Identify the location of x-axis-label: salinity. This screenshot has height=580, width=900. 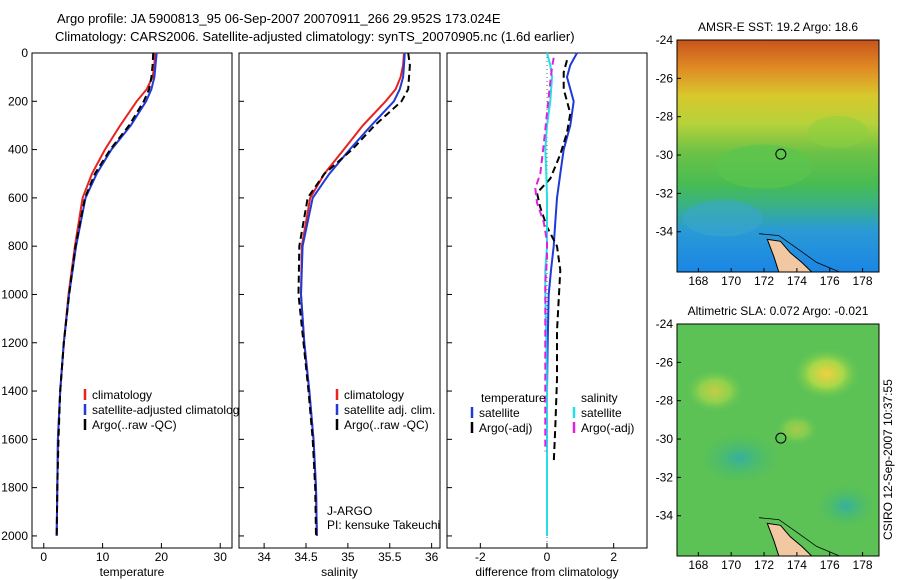
(339, 572).